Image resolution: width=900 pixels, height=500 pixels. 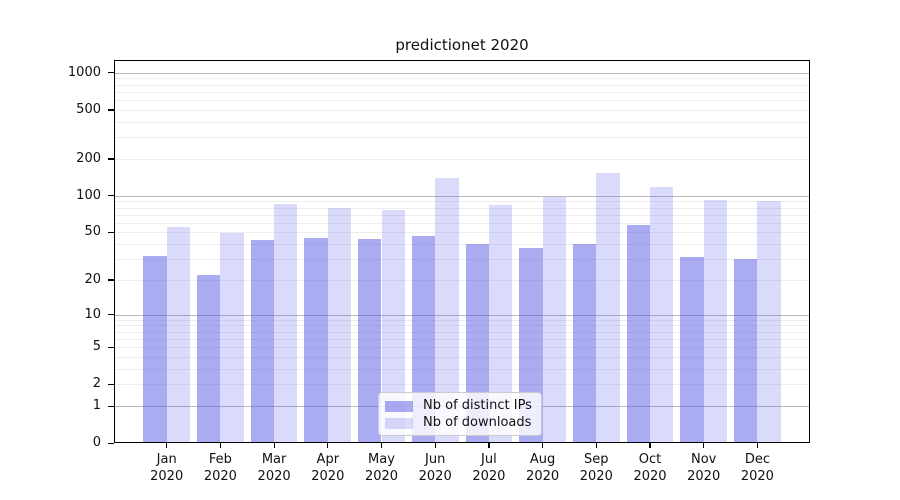 I want to click on x-tick-label-jan: Jan 2020, so click(x=167, y=468).